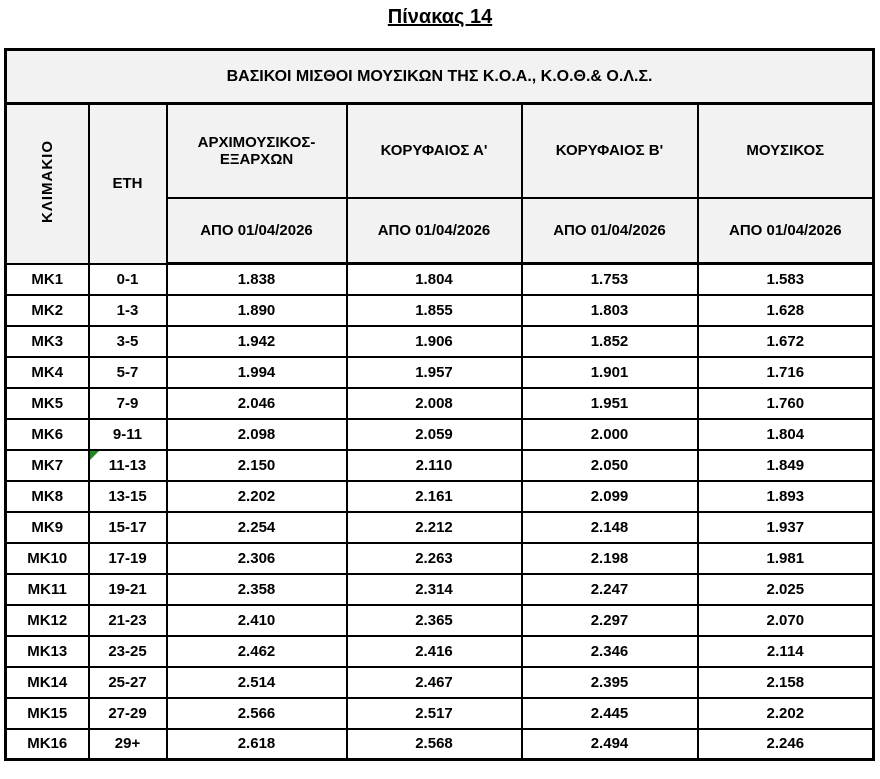 The image size is (880, 779). What do you see at coordinates (256, 682) in the screenshot?
I see `cell-value: 2.514` at bounding box center [256, 682].